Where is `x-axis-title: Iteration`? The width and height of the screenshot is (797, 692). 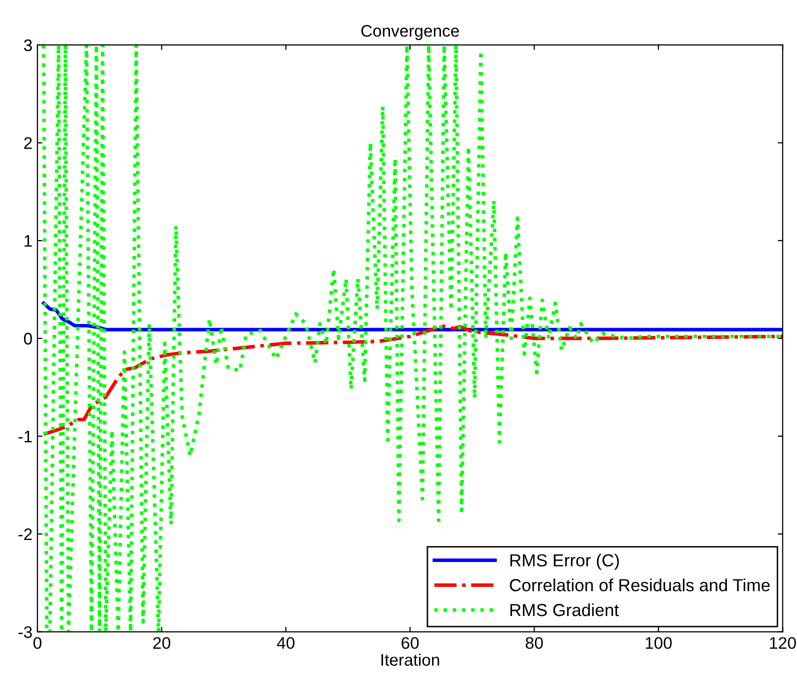
x-axis-title: Iteration is located at coordinates (410, 660).